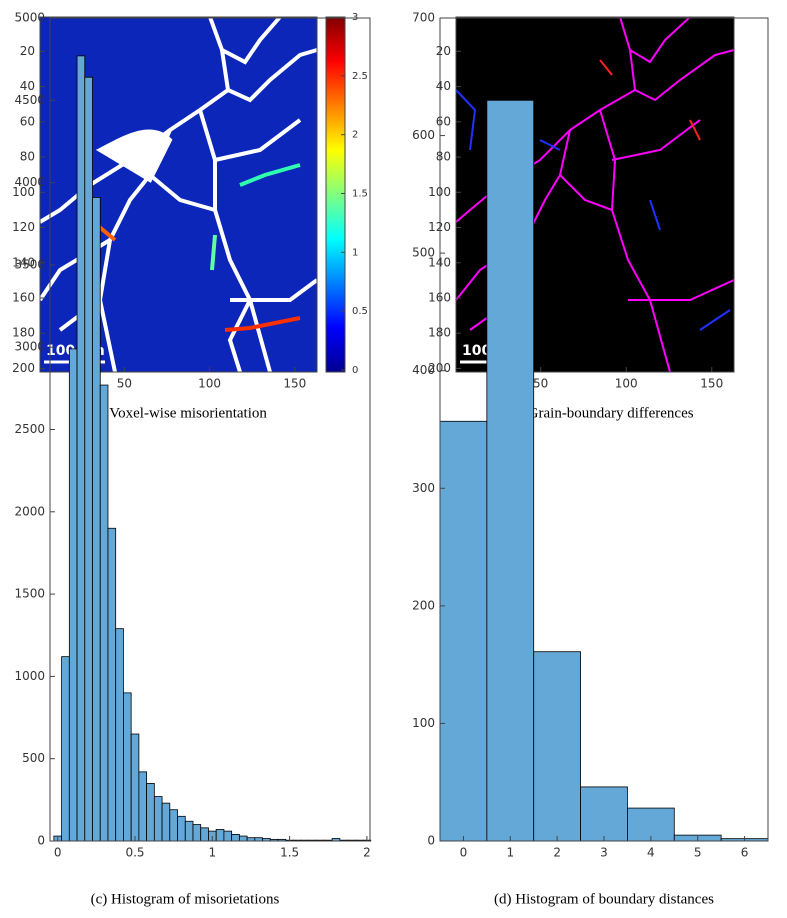  Describe the element at coordinates (604, 899) in the screenshot. I see `caption: (d) Histogram of boundary distances` at that location.